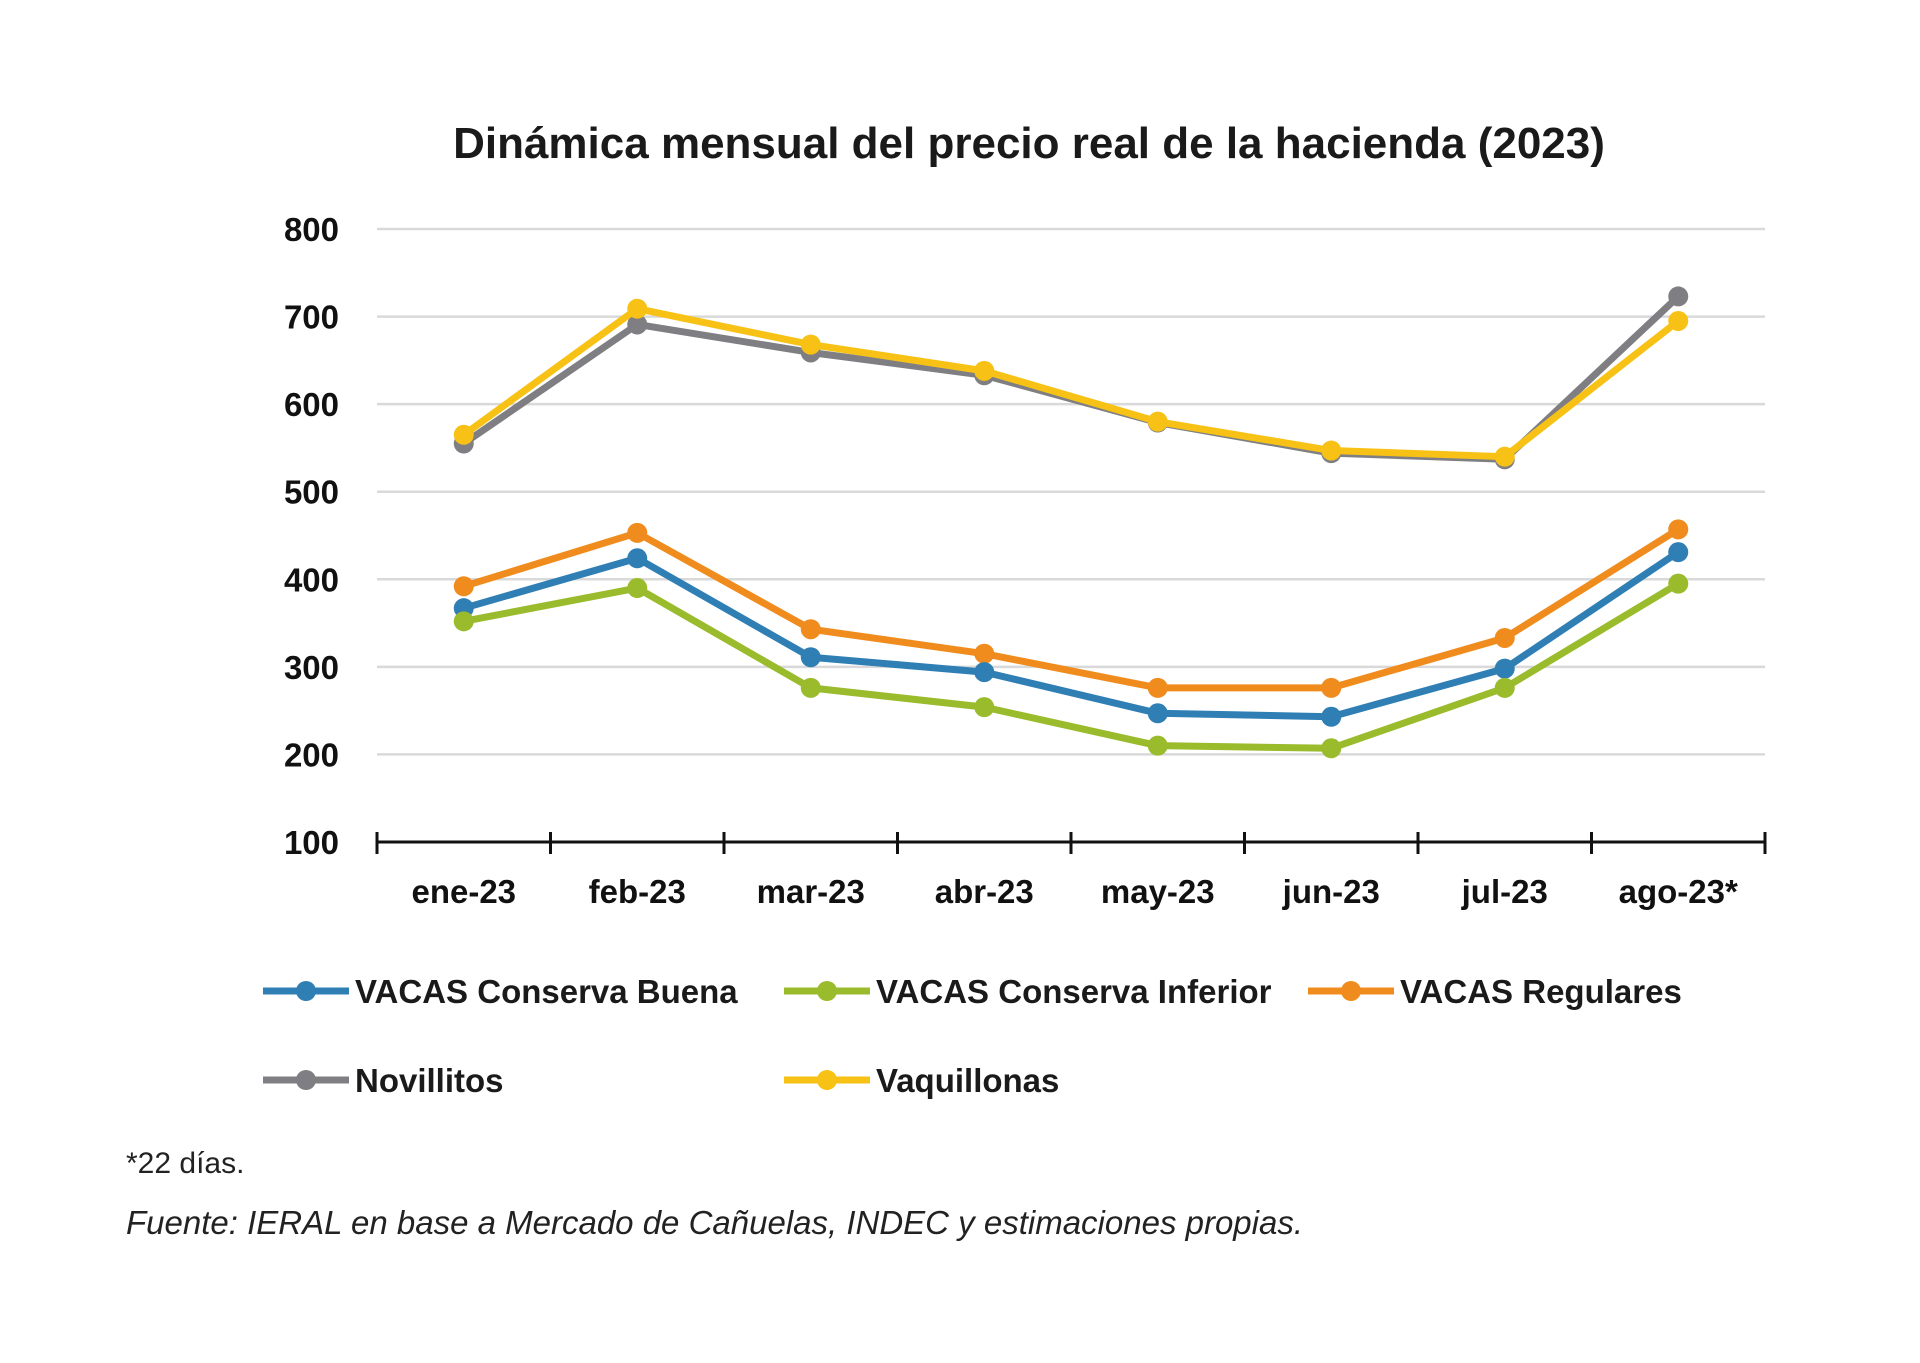 The width and height of the screenshot is (1920, 1363). I want to click on y-axis-ticks: 800 700 600 500 400 300 200 100, so click(311, 536).